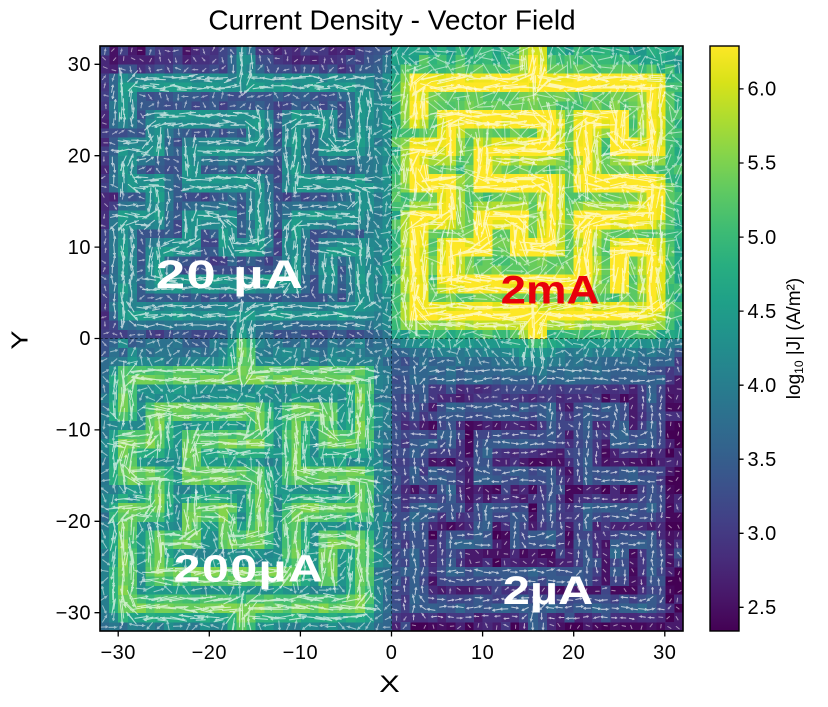  I want to click on svg-text: 2.5, so click(762, 608).